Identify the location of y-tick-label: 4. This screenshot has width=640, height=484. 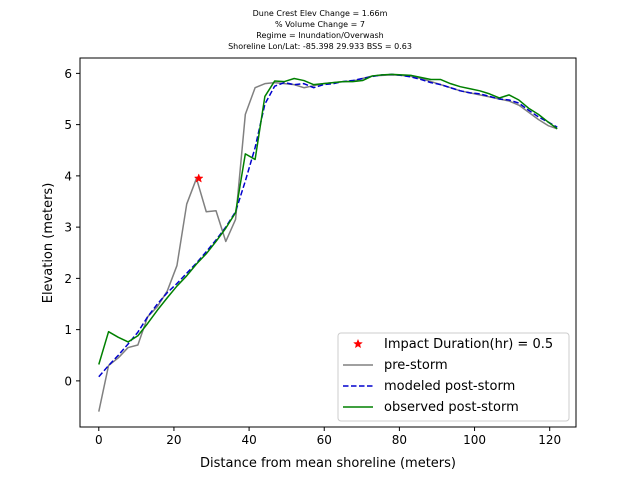
(68, 176).